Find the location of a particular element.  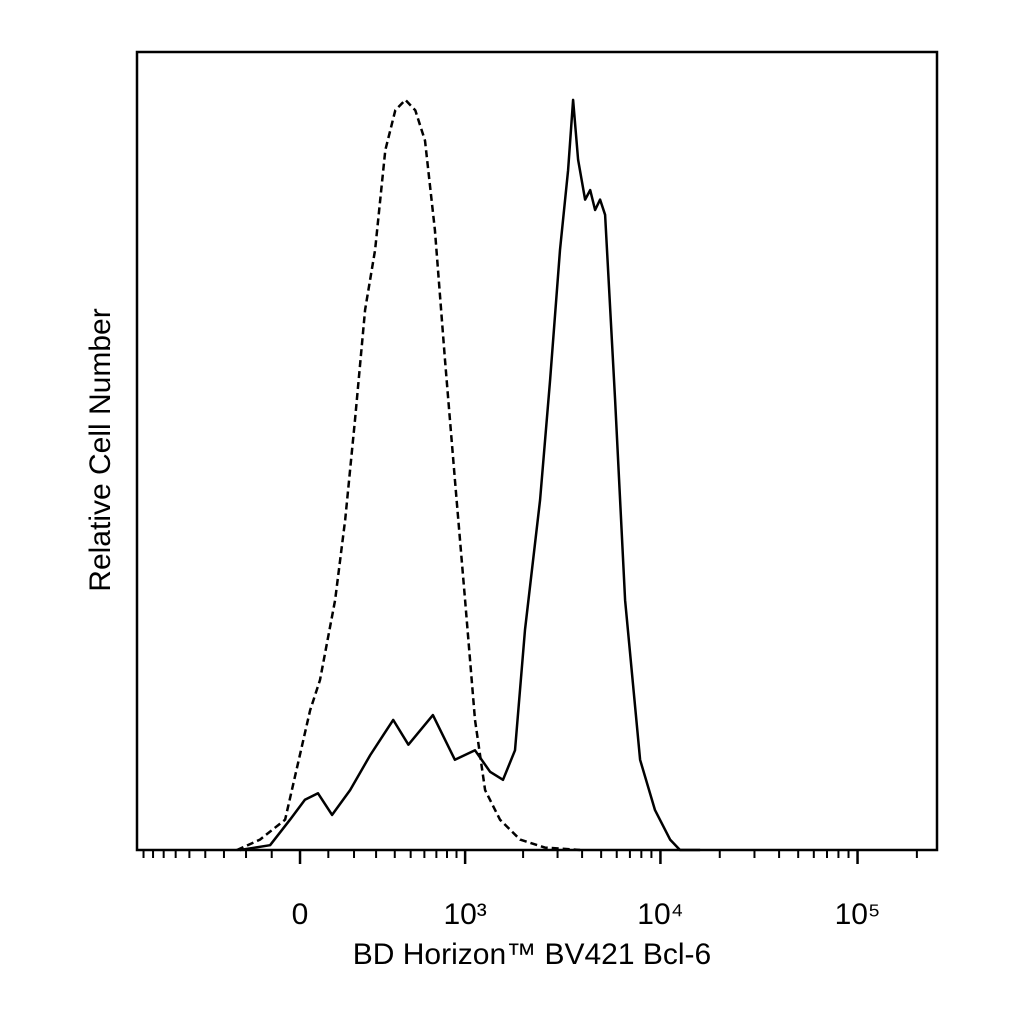

y-axis-title: Relative Cell Number is located at coordinates (100, 449).